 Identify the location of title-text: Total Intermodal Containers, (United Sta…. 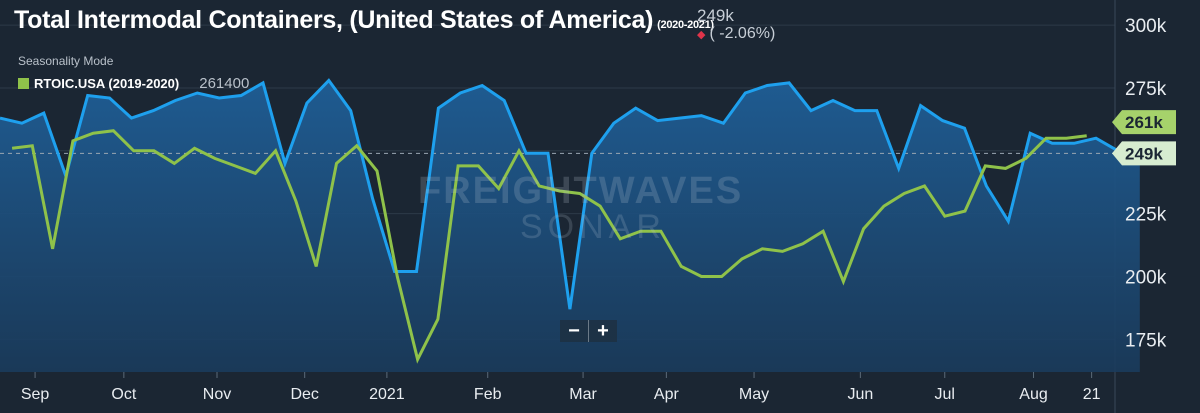
(334, 20).